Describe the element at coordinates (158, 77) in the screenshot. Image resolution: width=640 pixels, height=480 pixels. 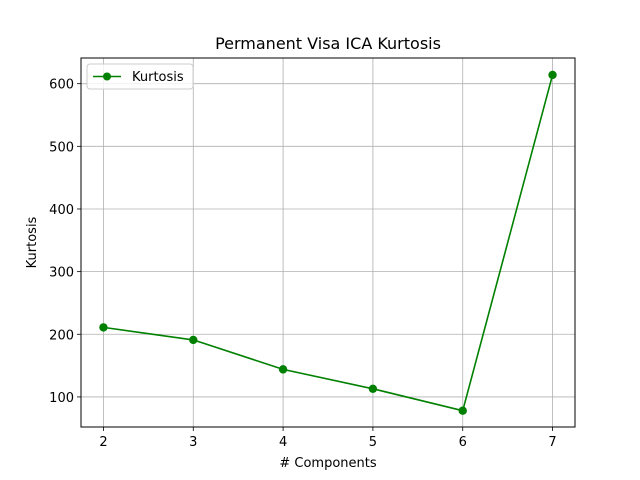
I see `legend-label-kurtosis: Kurtosis` at that location.